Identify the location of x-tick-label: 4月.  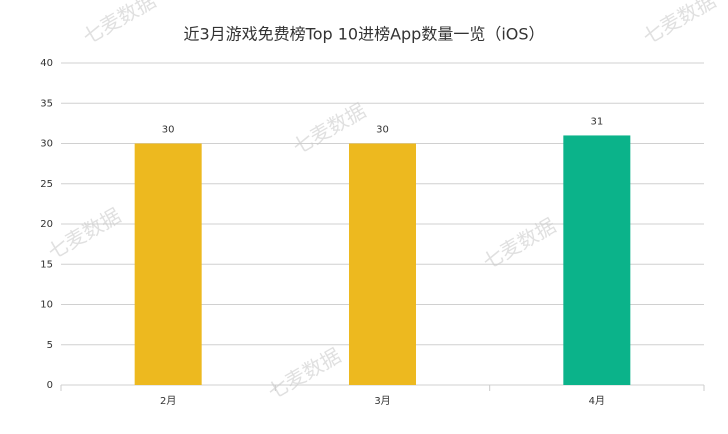
(597, 401).